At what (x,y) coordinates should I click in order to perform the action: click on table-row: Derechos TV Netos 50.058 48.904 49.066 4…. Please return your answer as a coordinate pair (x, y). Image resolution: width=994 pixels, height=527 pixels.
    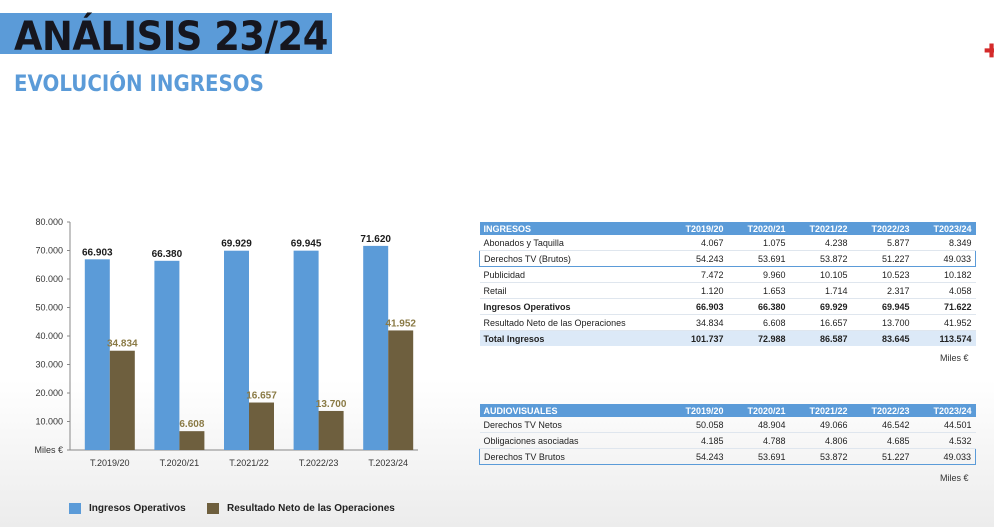
    Looking at the image, I should click on (727, 425).